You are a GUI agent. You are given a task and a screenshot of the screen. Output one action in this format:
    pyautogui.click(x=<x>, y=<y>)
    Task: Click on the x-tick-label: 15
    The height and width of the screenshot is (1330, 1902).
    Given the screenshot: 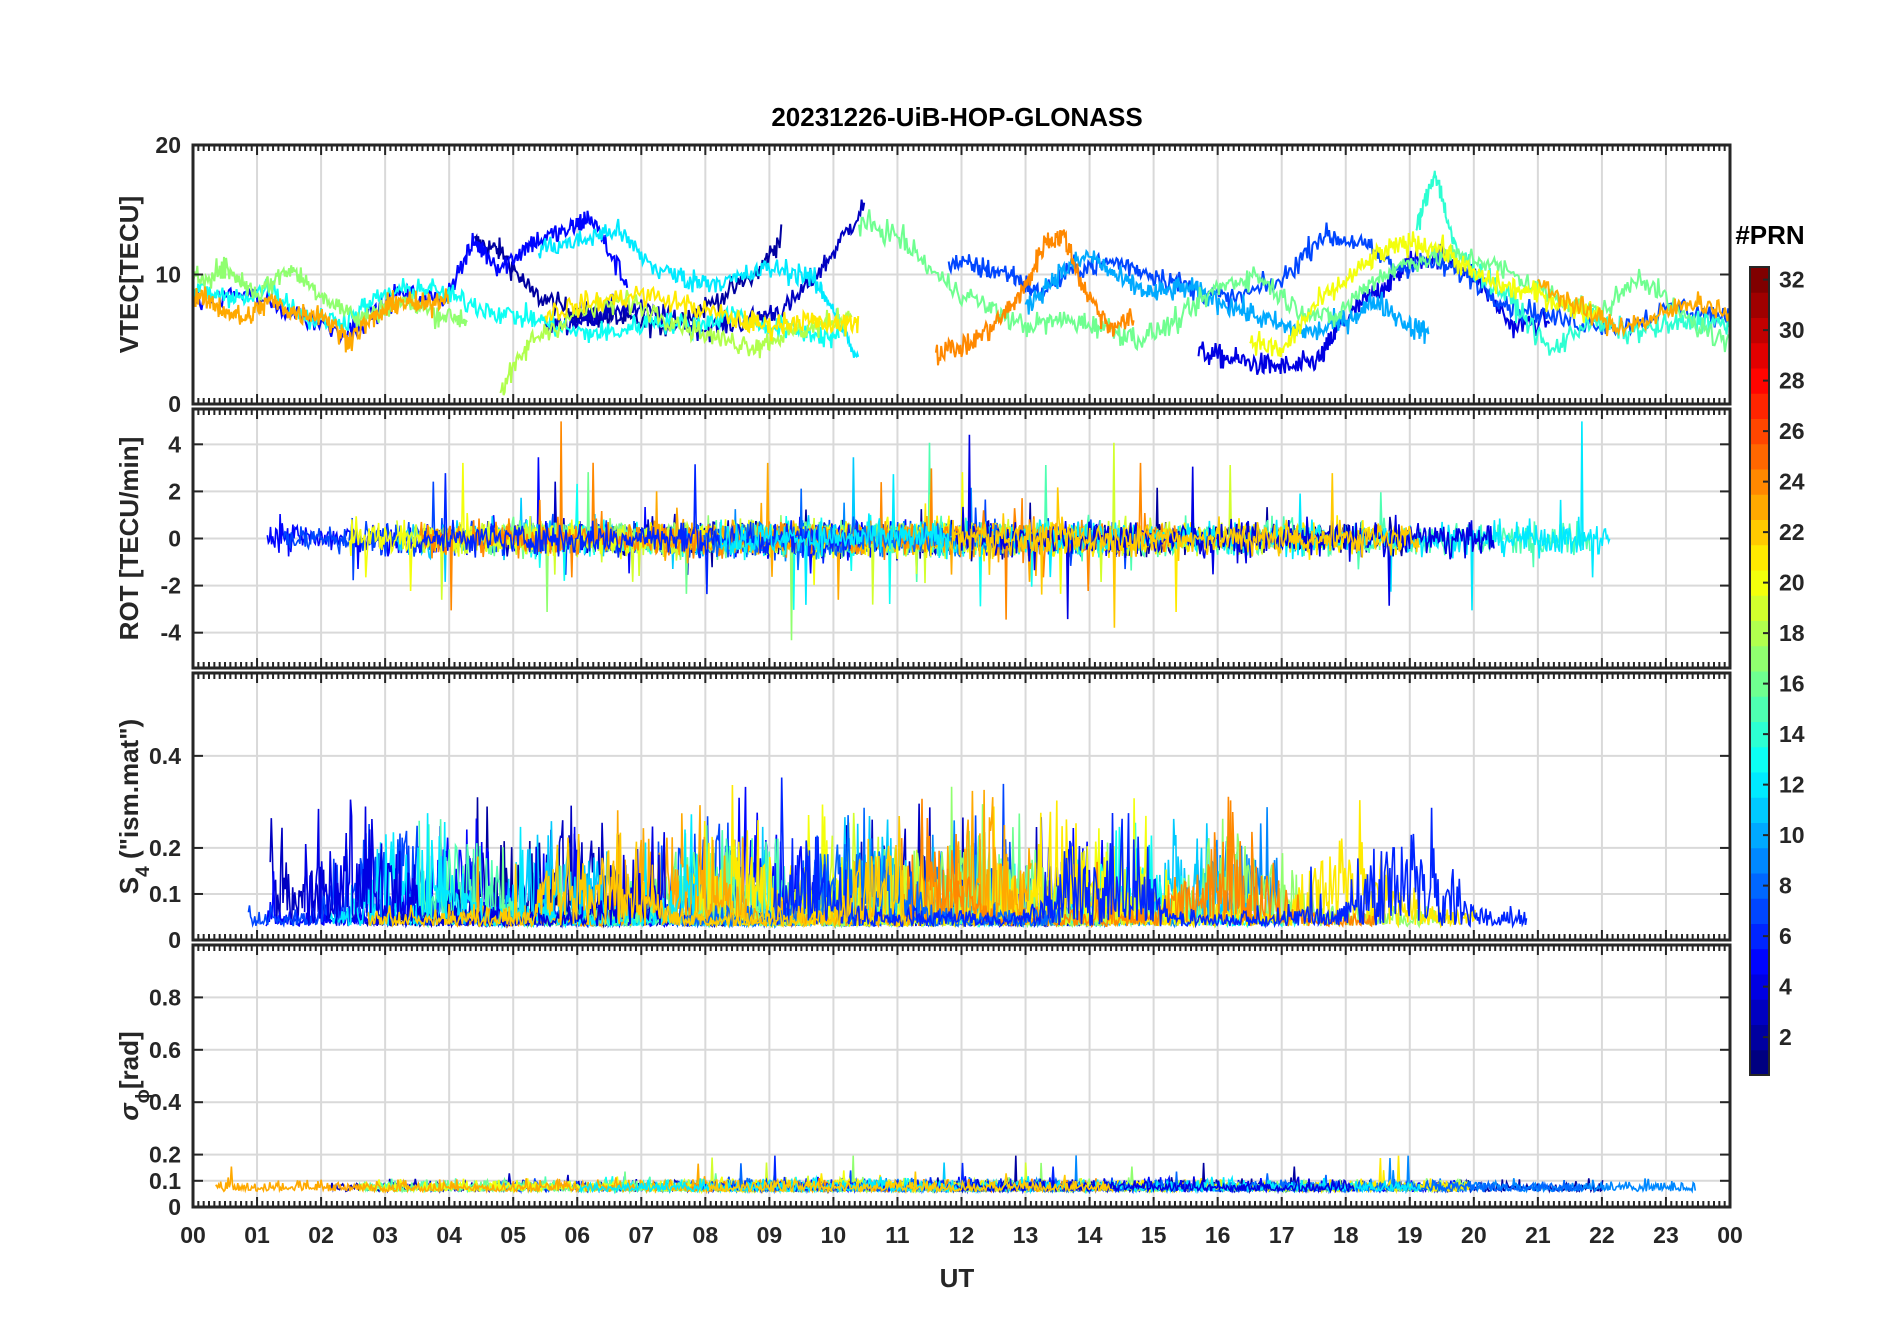 What is the action you would take?
    pyautogui.click(x=1154, y=1235)
    